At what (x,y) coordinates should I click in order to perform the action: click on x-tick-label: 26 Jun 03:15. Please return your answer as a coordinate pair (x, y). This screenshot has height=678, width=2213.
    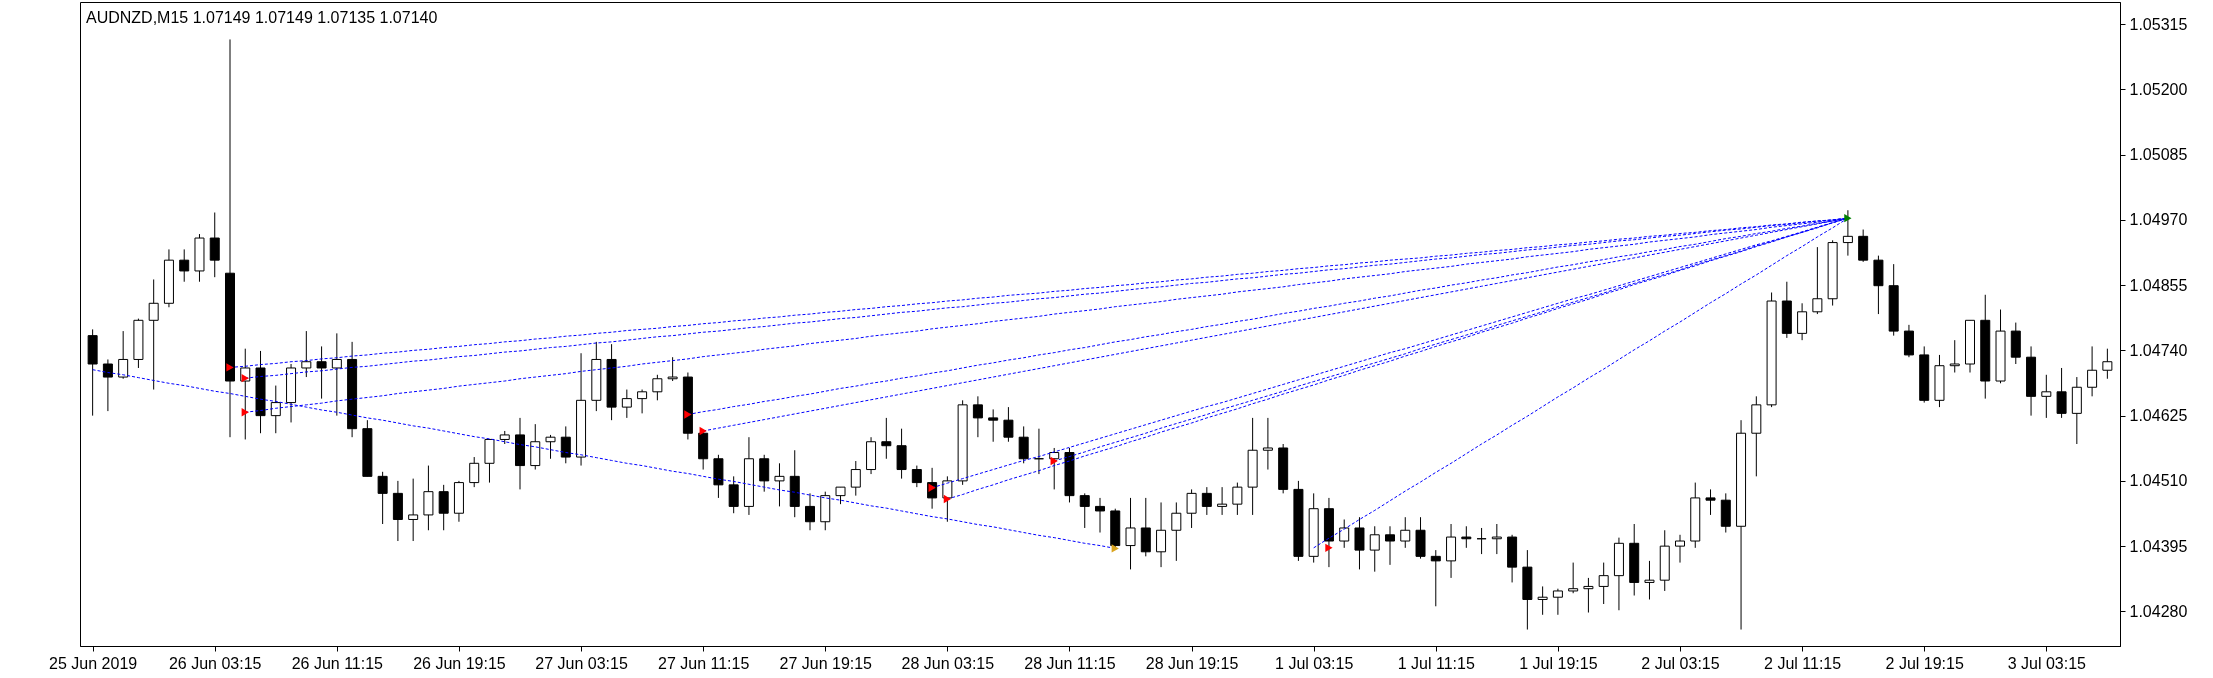
    Looking at the image, I should click on (215, 663).